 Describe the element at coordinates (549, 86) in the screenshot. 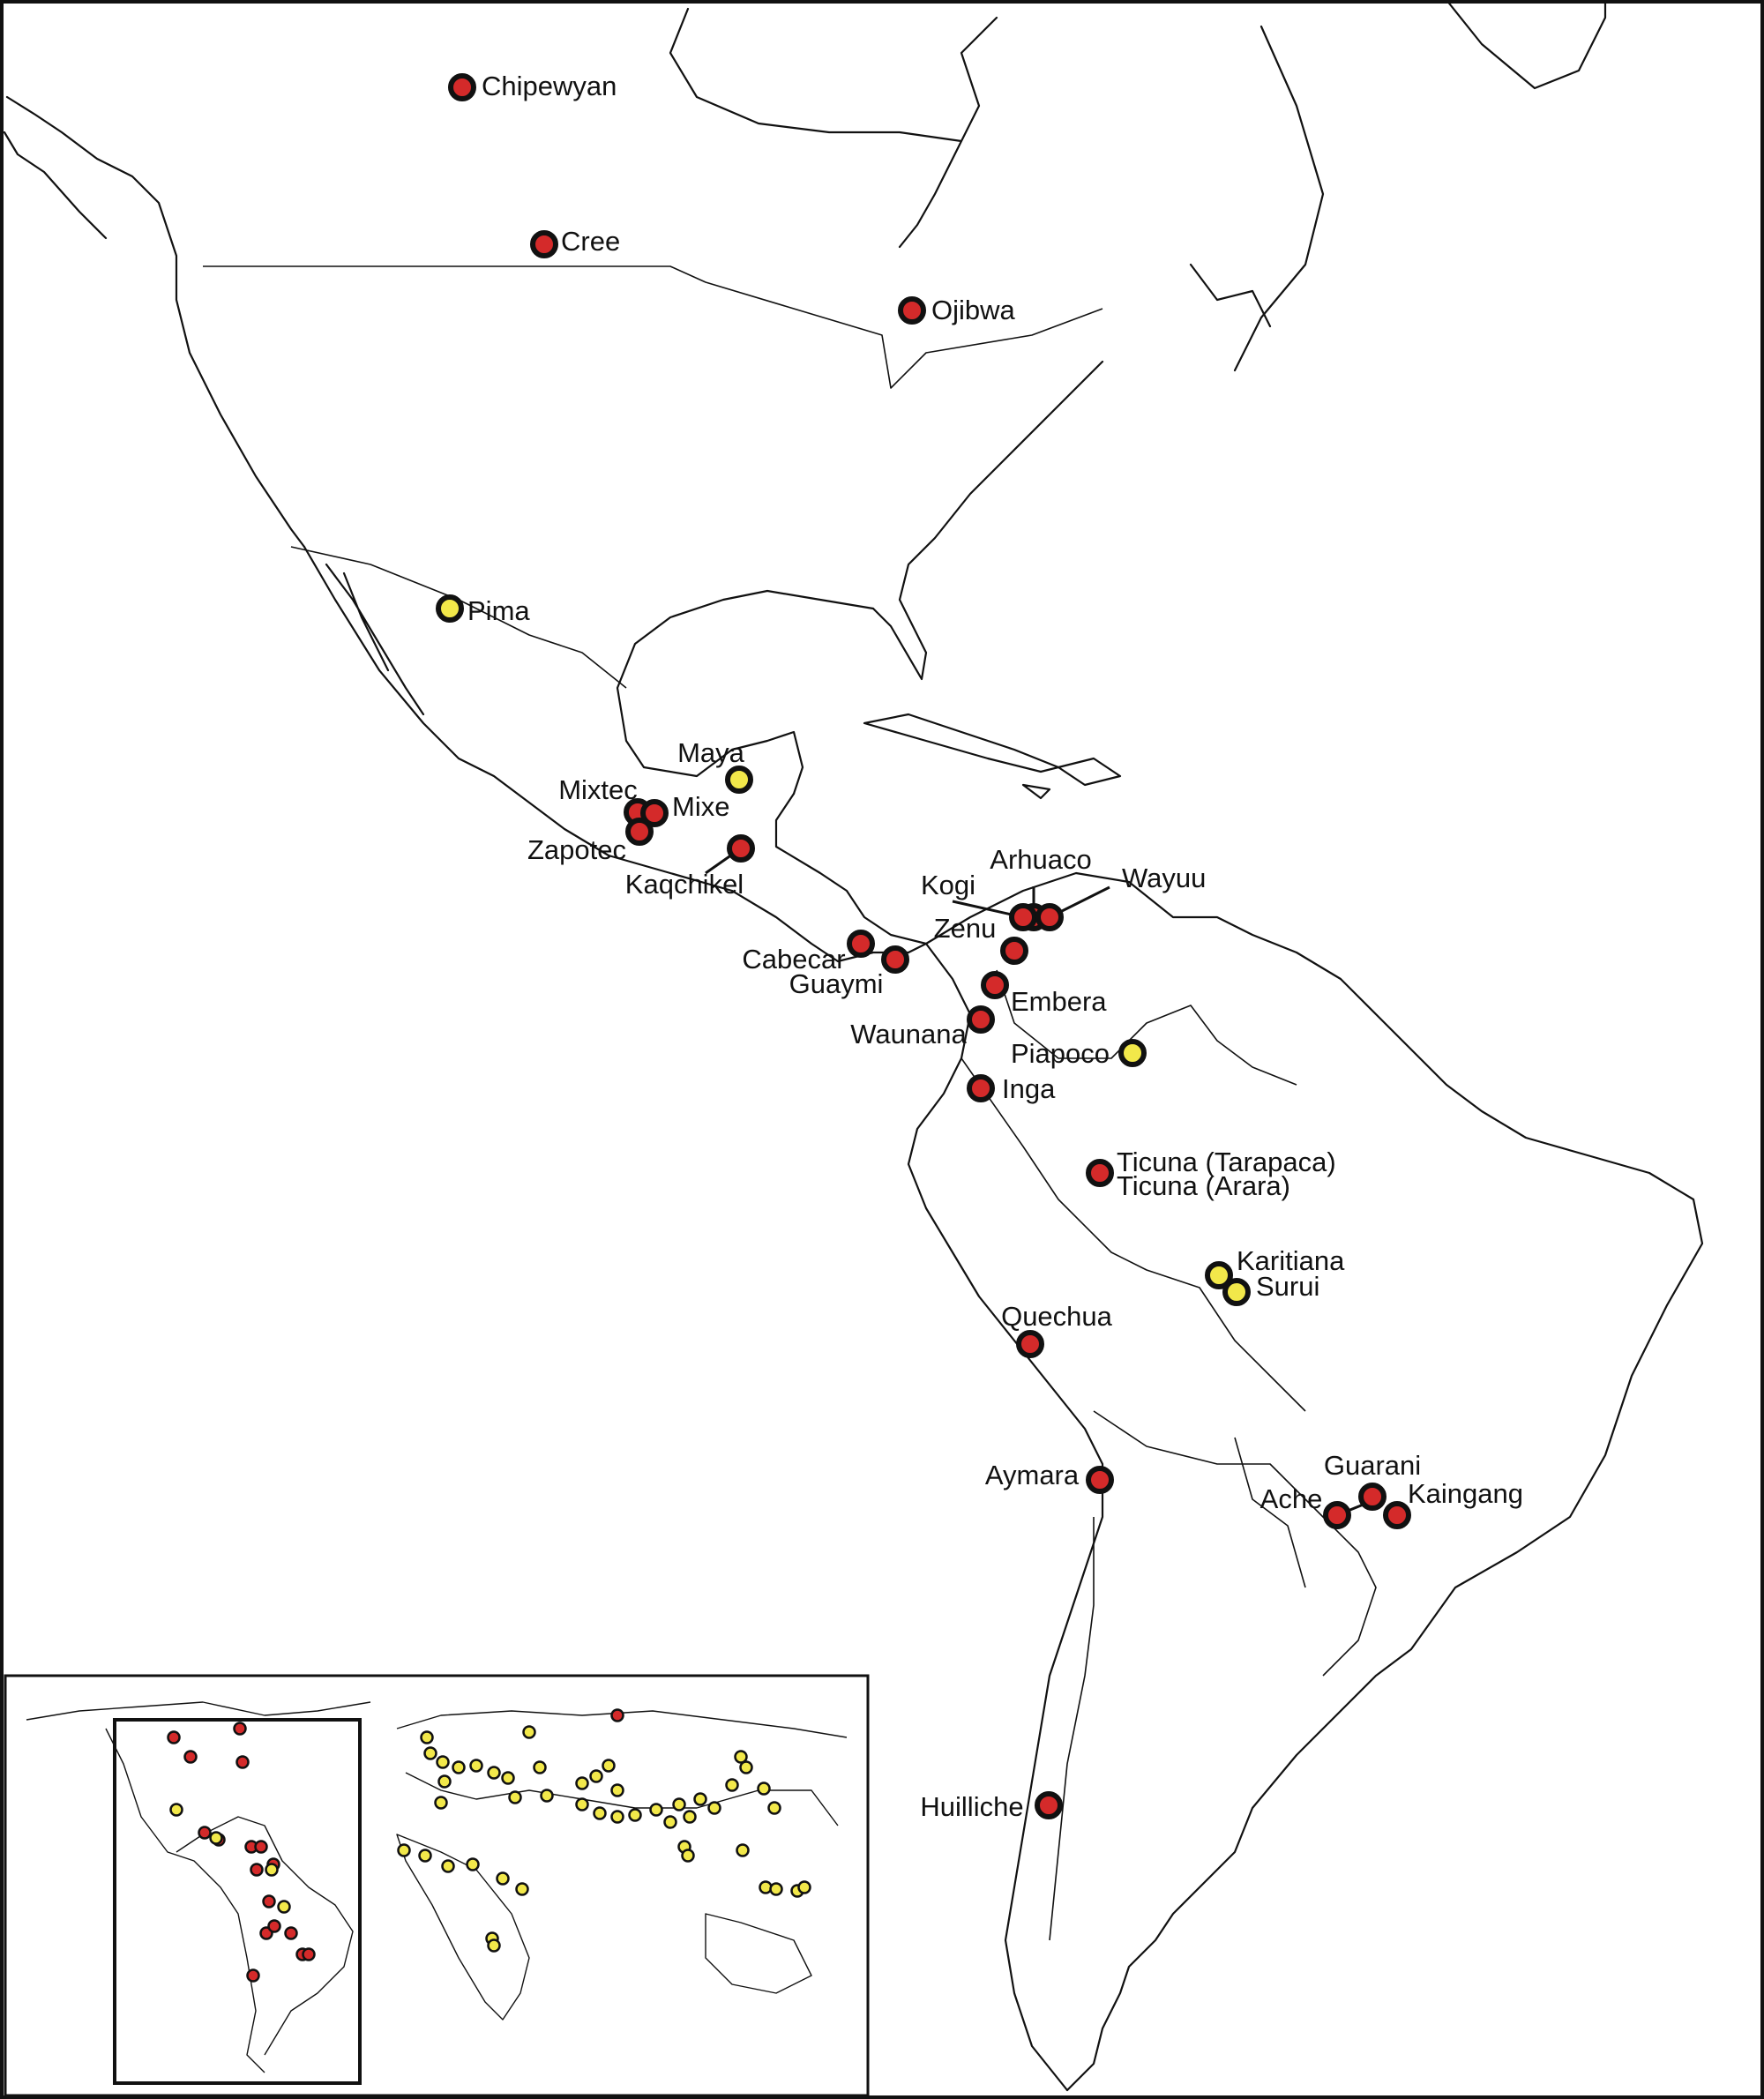

I see `label-chipewyan: Chipewyan` at that location.